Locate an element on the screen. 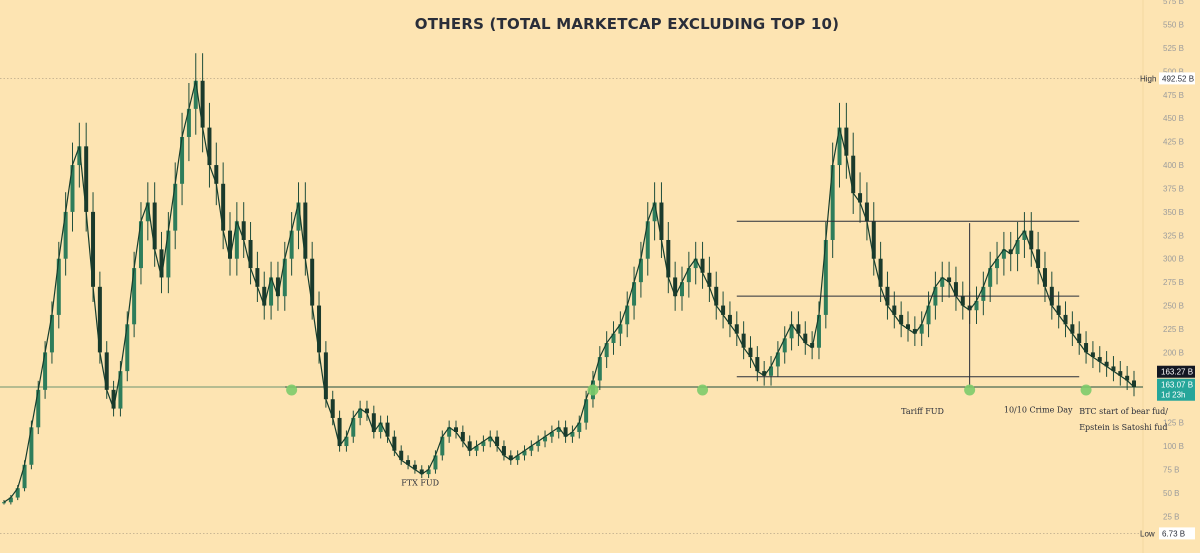  y-tick-label: 250 B is located at coordinates (1173, 306).